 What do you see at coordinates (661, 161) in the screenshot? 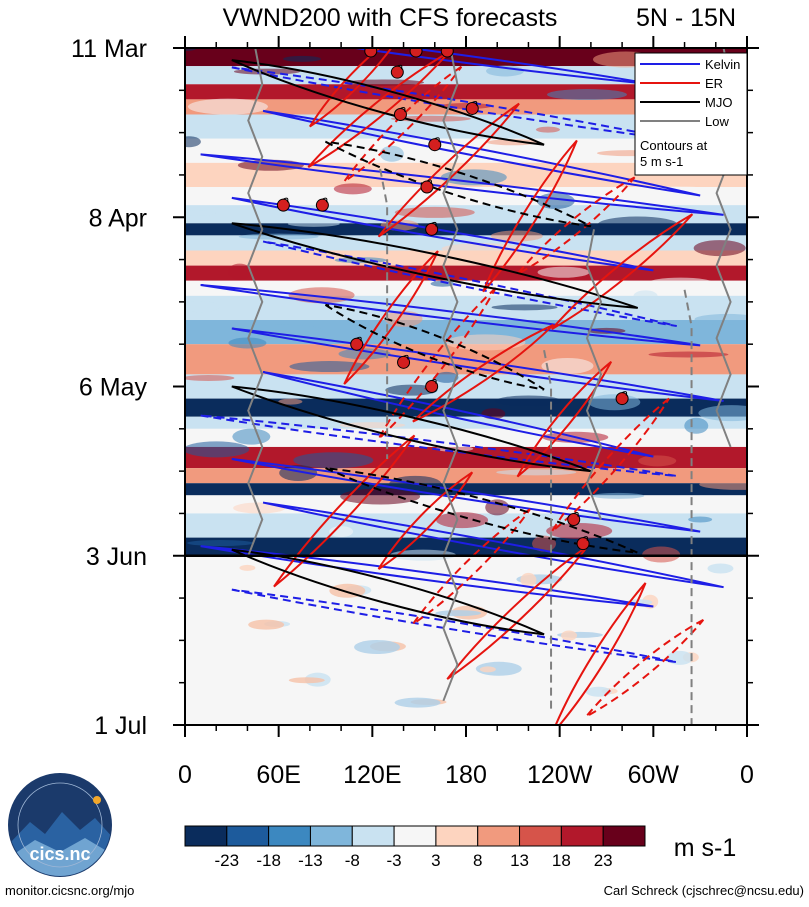
I see `legend-note-line2: 5 m s-1` at bounding box center [661, 161].